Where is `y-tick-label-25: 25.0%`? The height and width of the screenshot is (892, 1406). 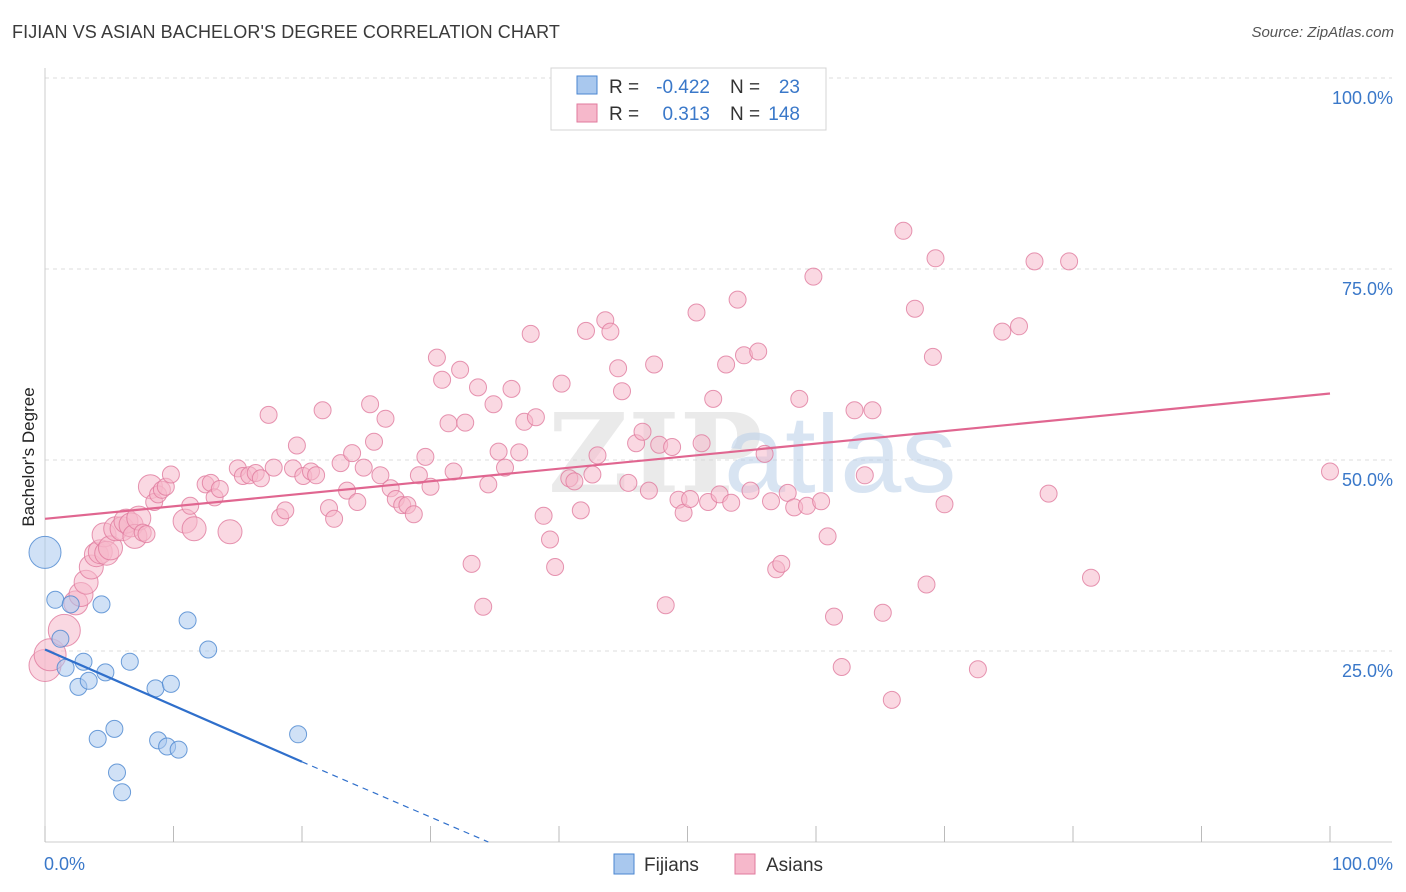 y-tick-label-25: 25.0% is located at coordinates (1367, 671).